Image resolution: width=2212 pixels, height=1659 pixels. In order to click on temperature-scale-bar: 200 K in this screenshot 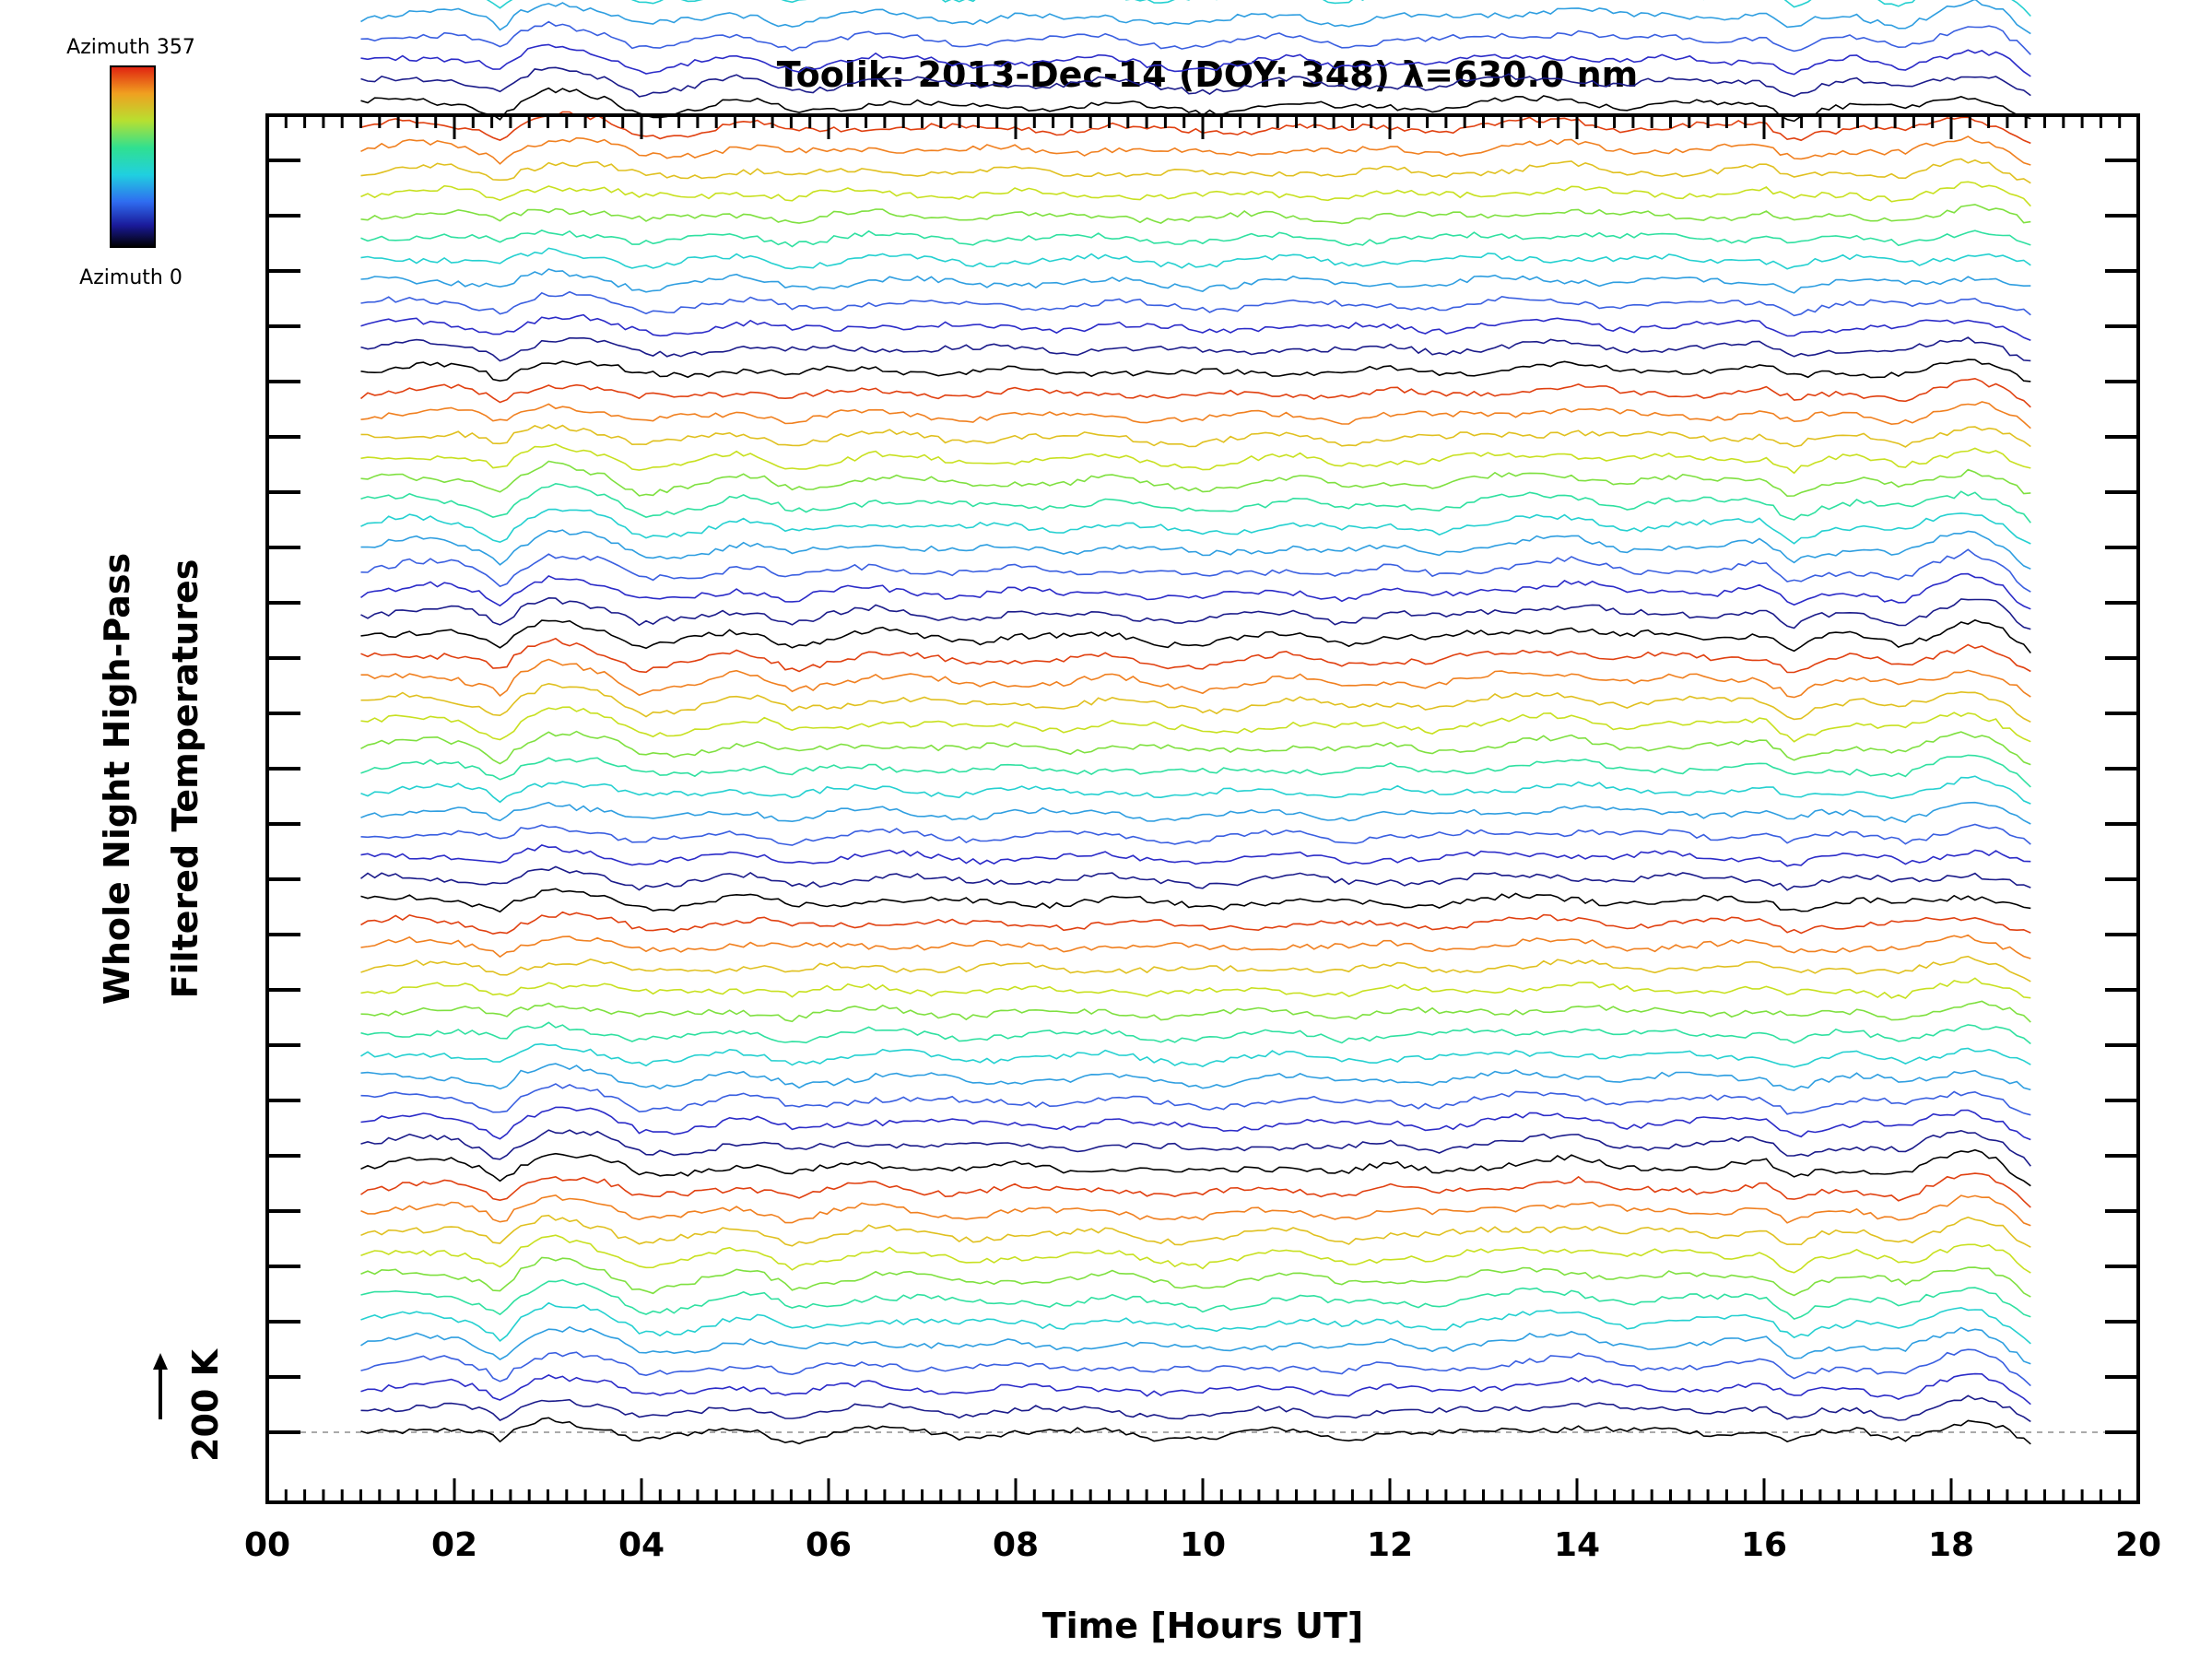, I will do `click(189, 1404)`.